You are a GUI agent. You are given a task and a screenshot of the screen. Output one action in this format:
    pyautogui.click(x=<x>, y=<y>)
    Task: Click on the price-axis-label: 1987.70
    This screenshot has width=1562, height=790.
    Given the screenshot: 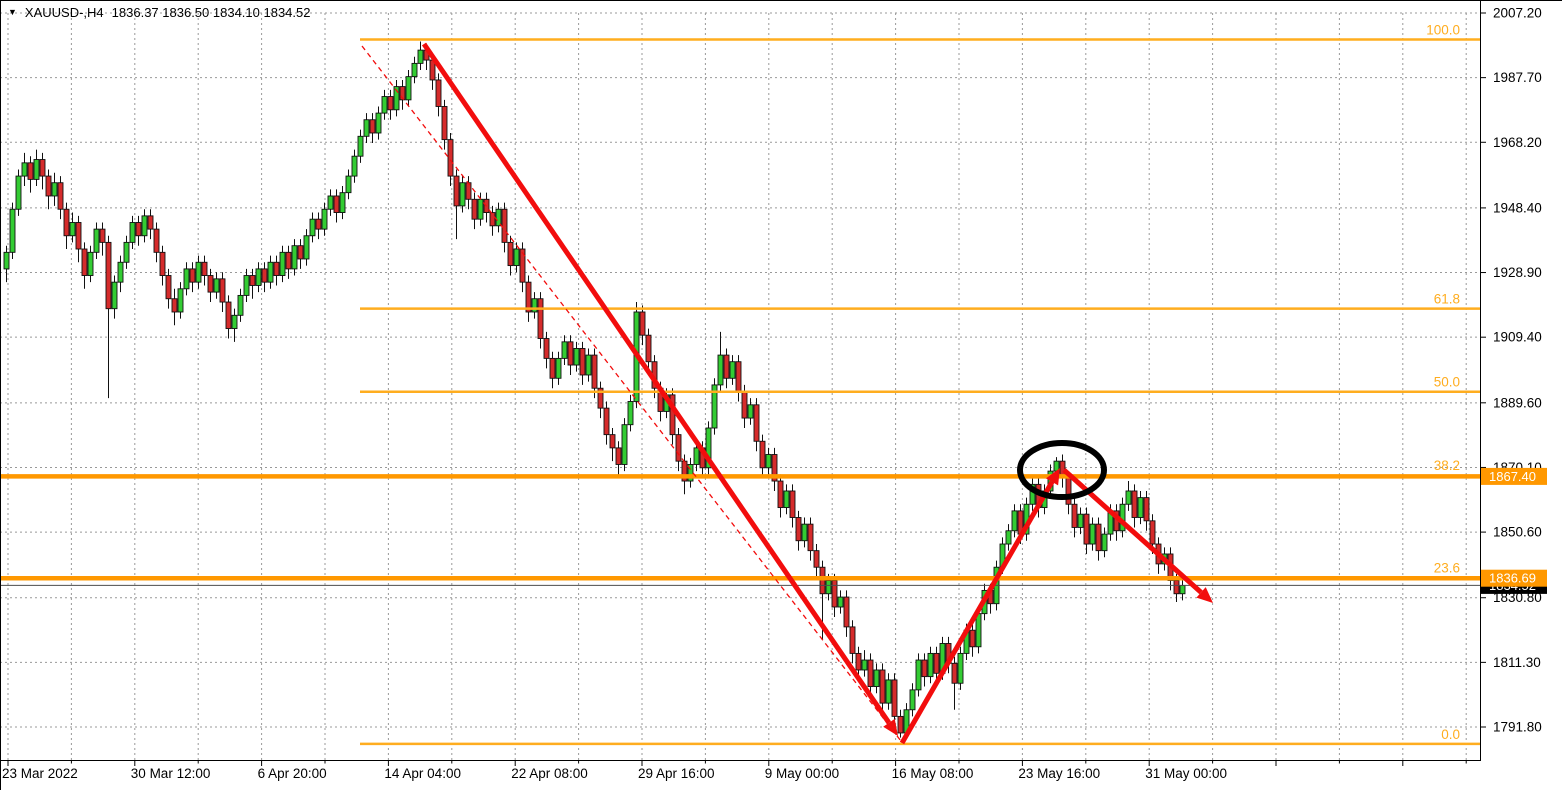 What is the action you would take?
    pyautogui.click(x=1517, y=77)
    